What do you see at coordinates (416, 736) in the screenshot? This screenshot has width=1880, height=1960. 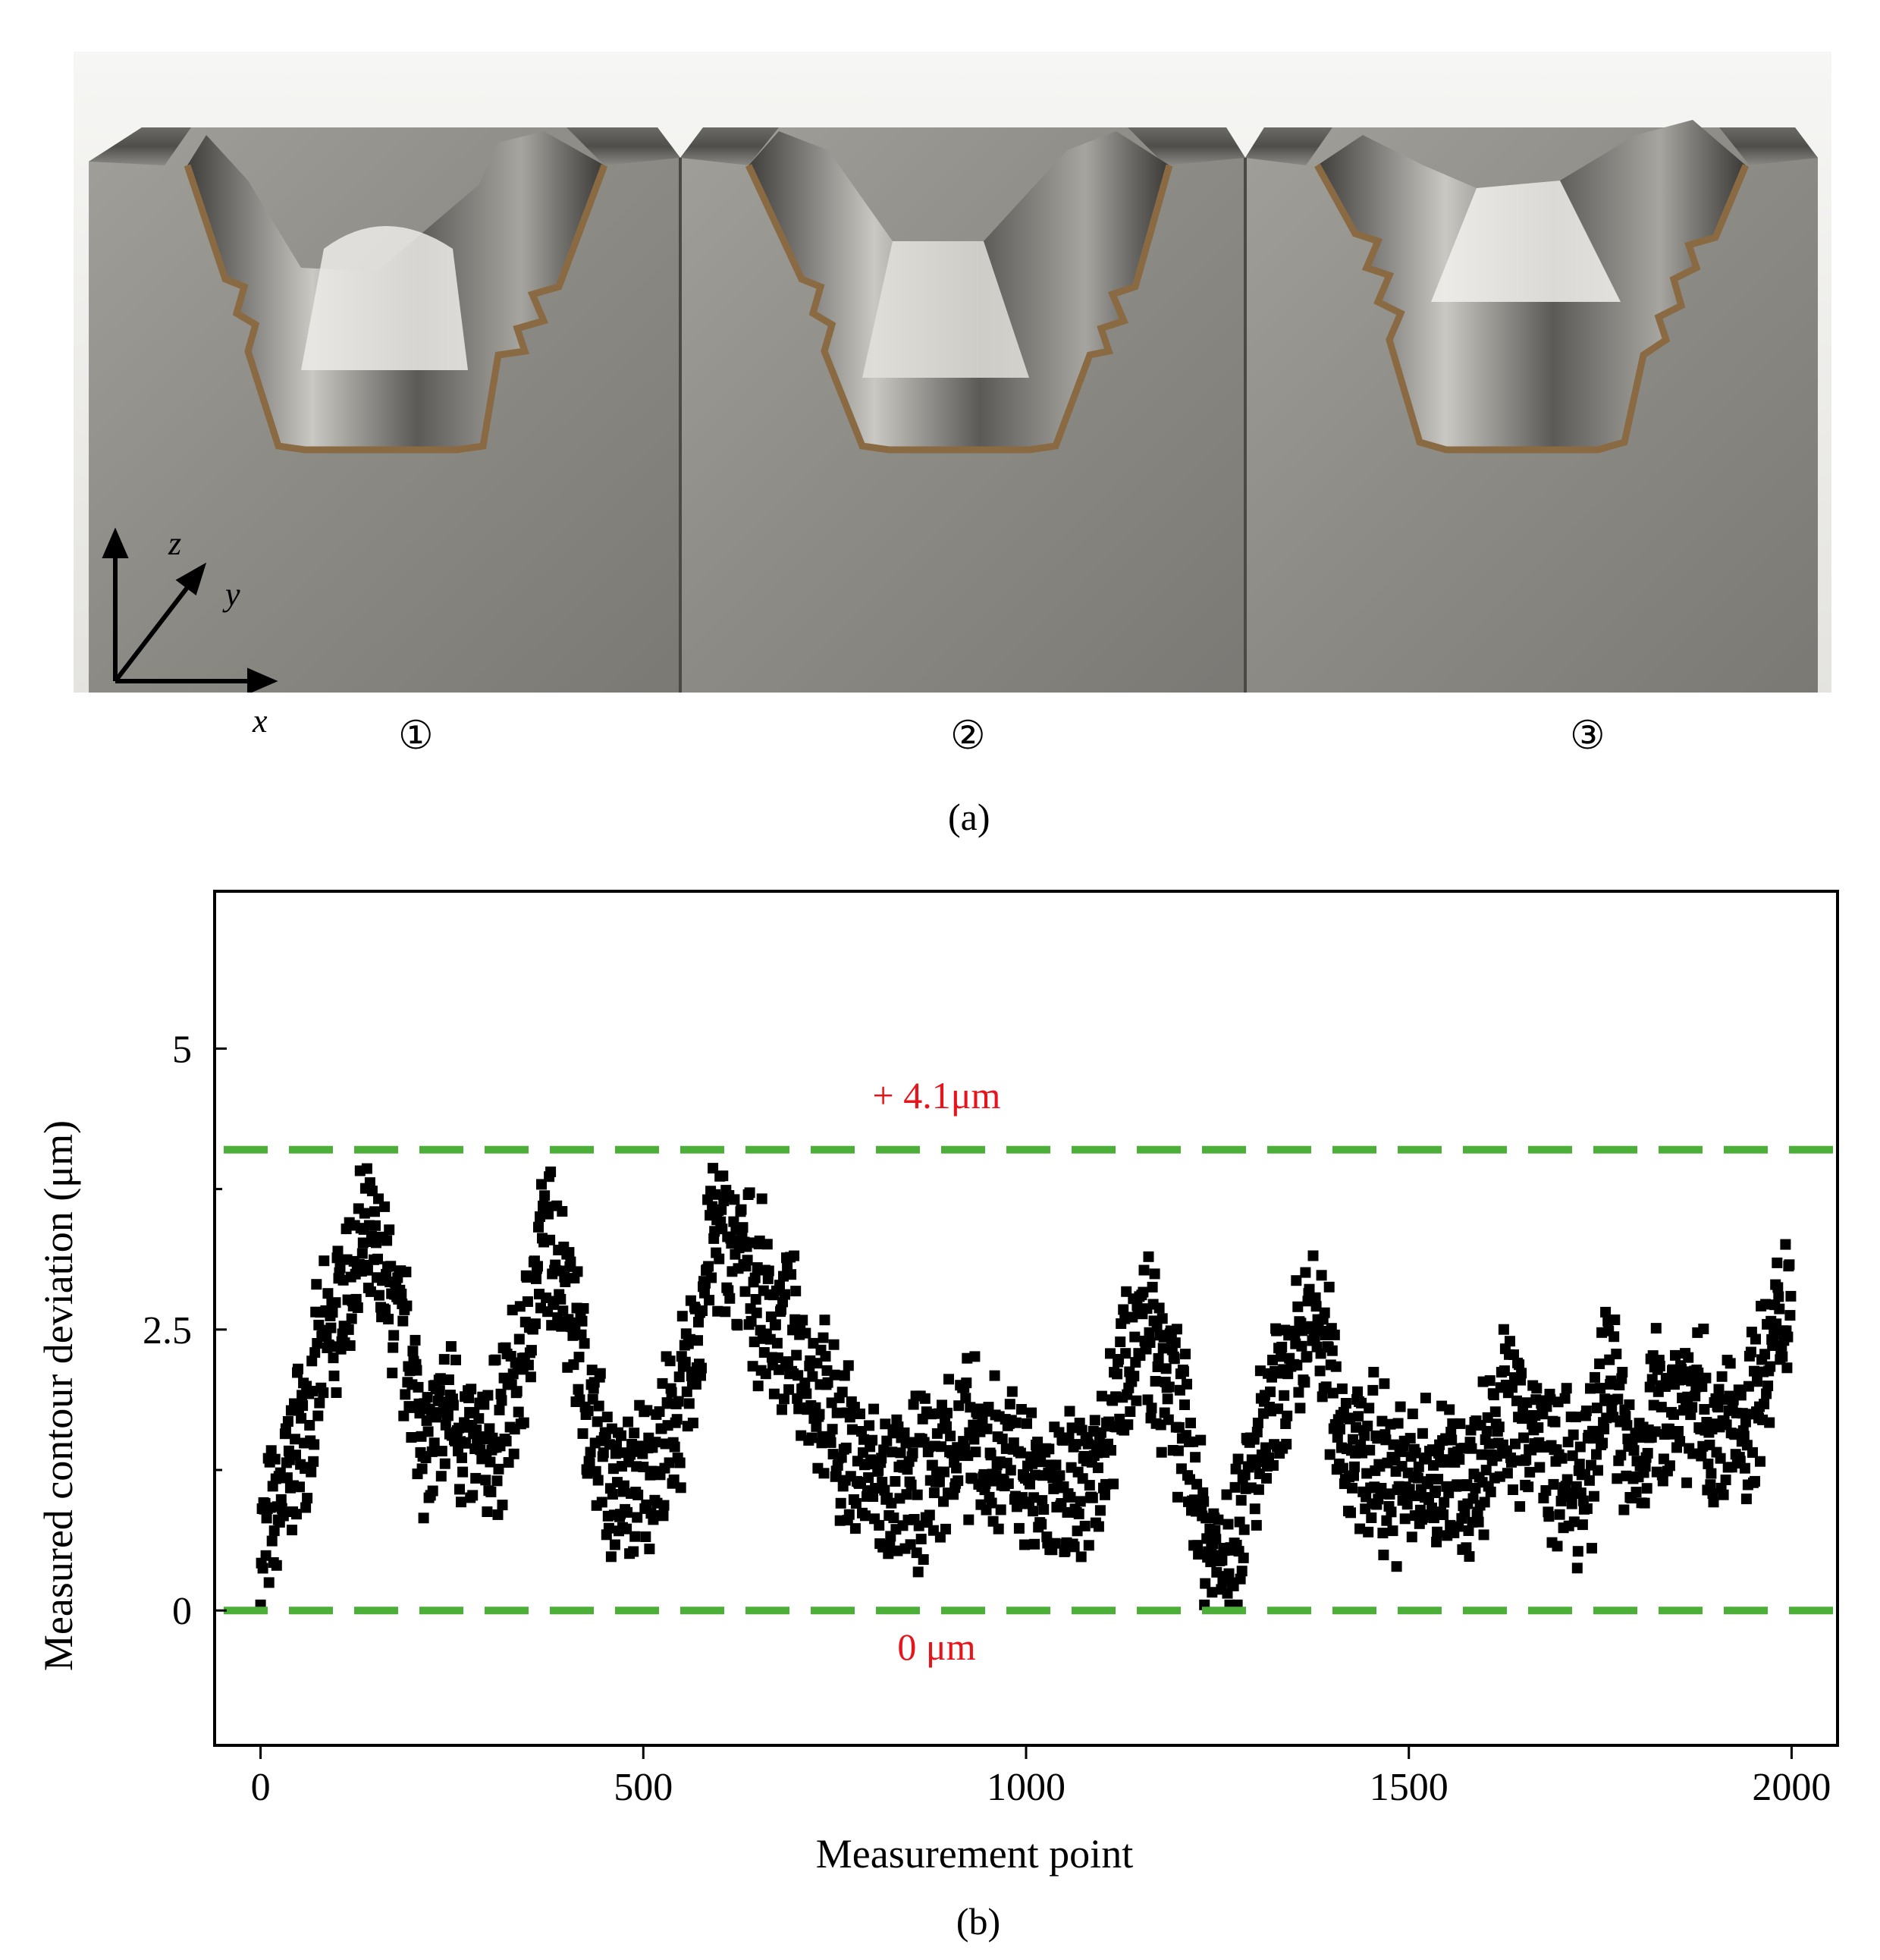 I see `specimen-label-1: ①` at bounding box center [416, 736].